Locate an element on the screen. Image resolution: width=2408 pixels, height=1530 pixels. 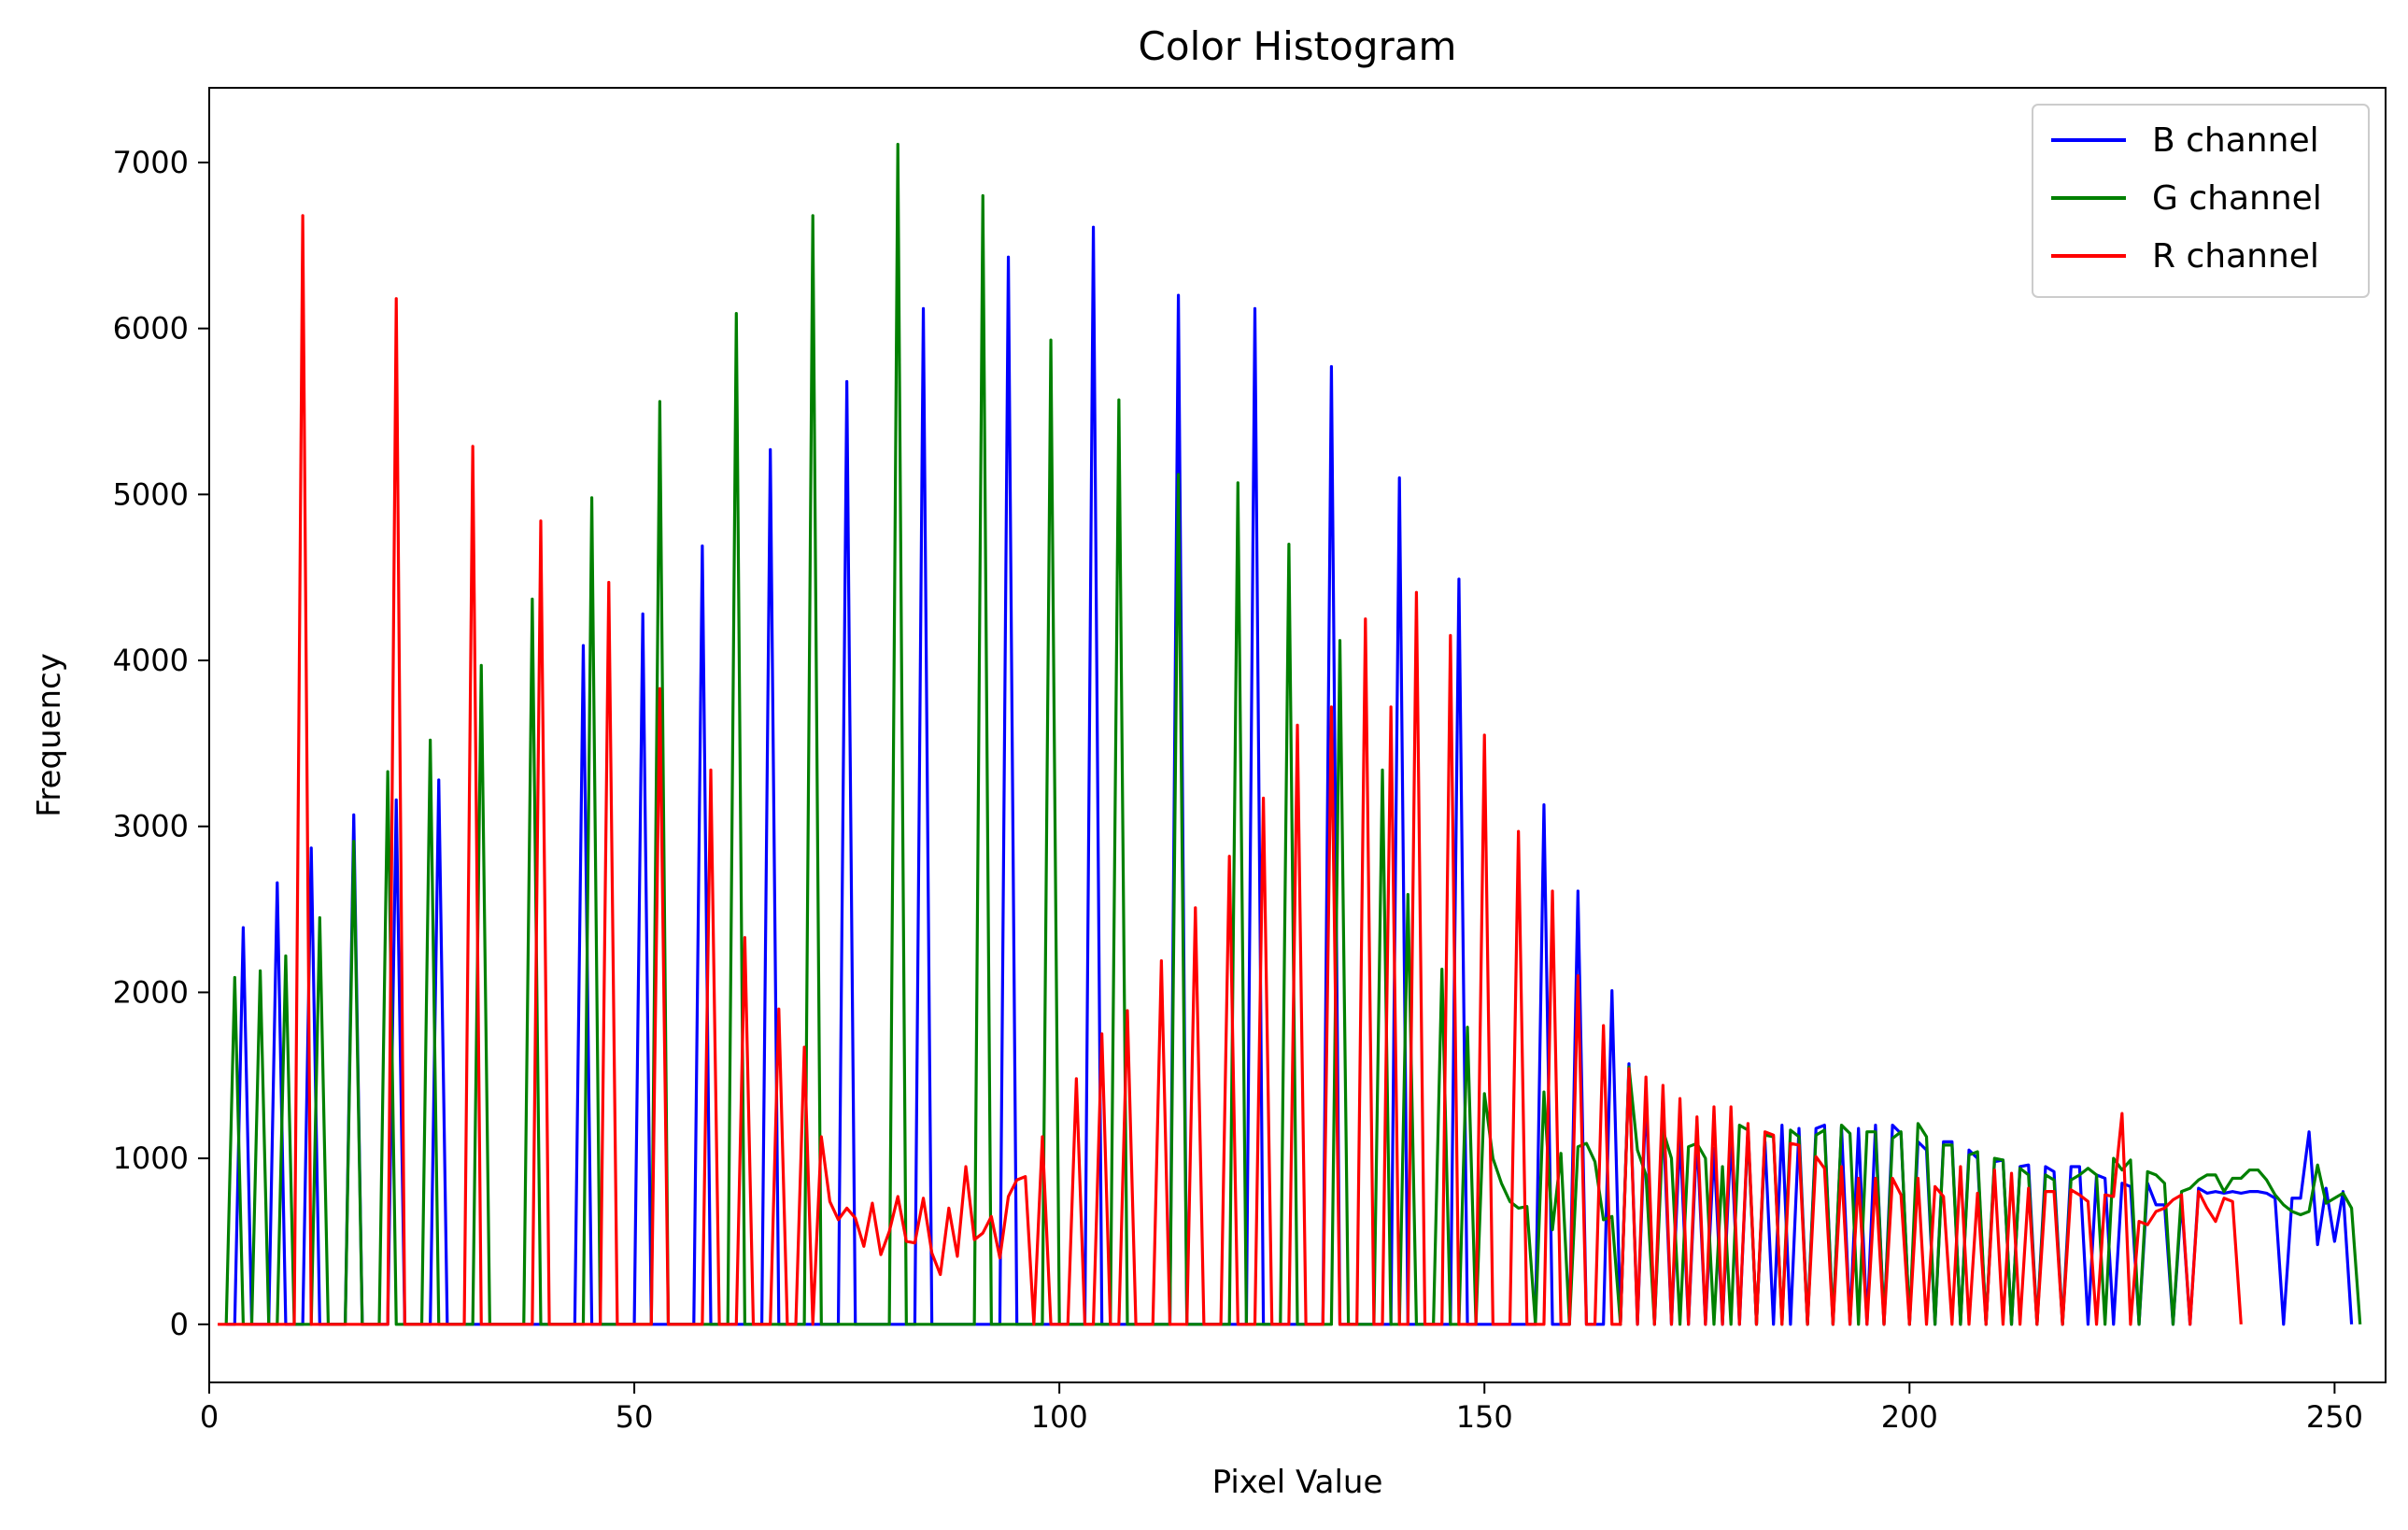
legend: B channel G channel R channel is located at coordinates (2201, 201).